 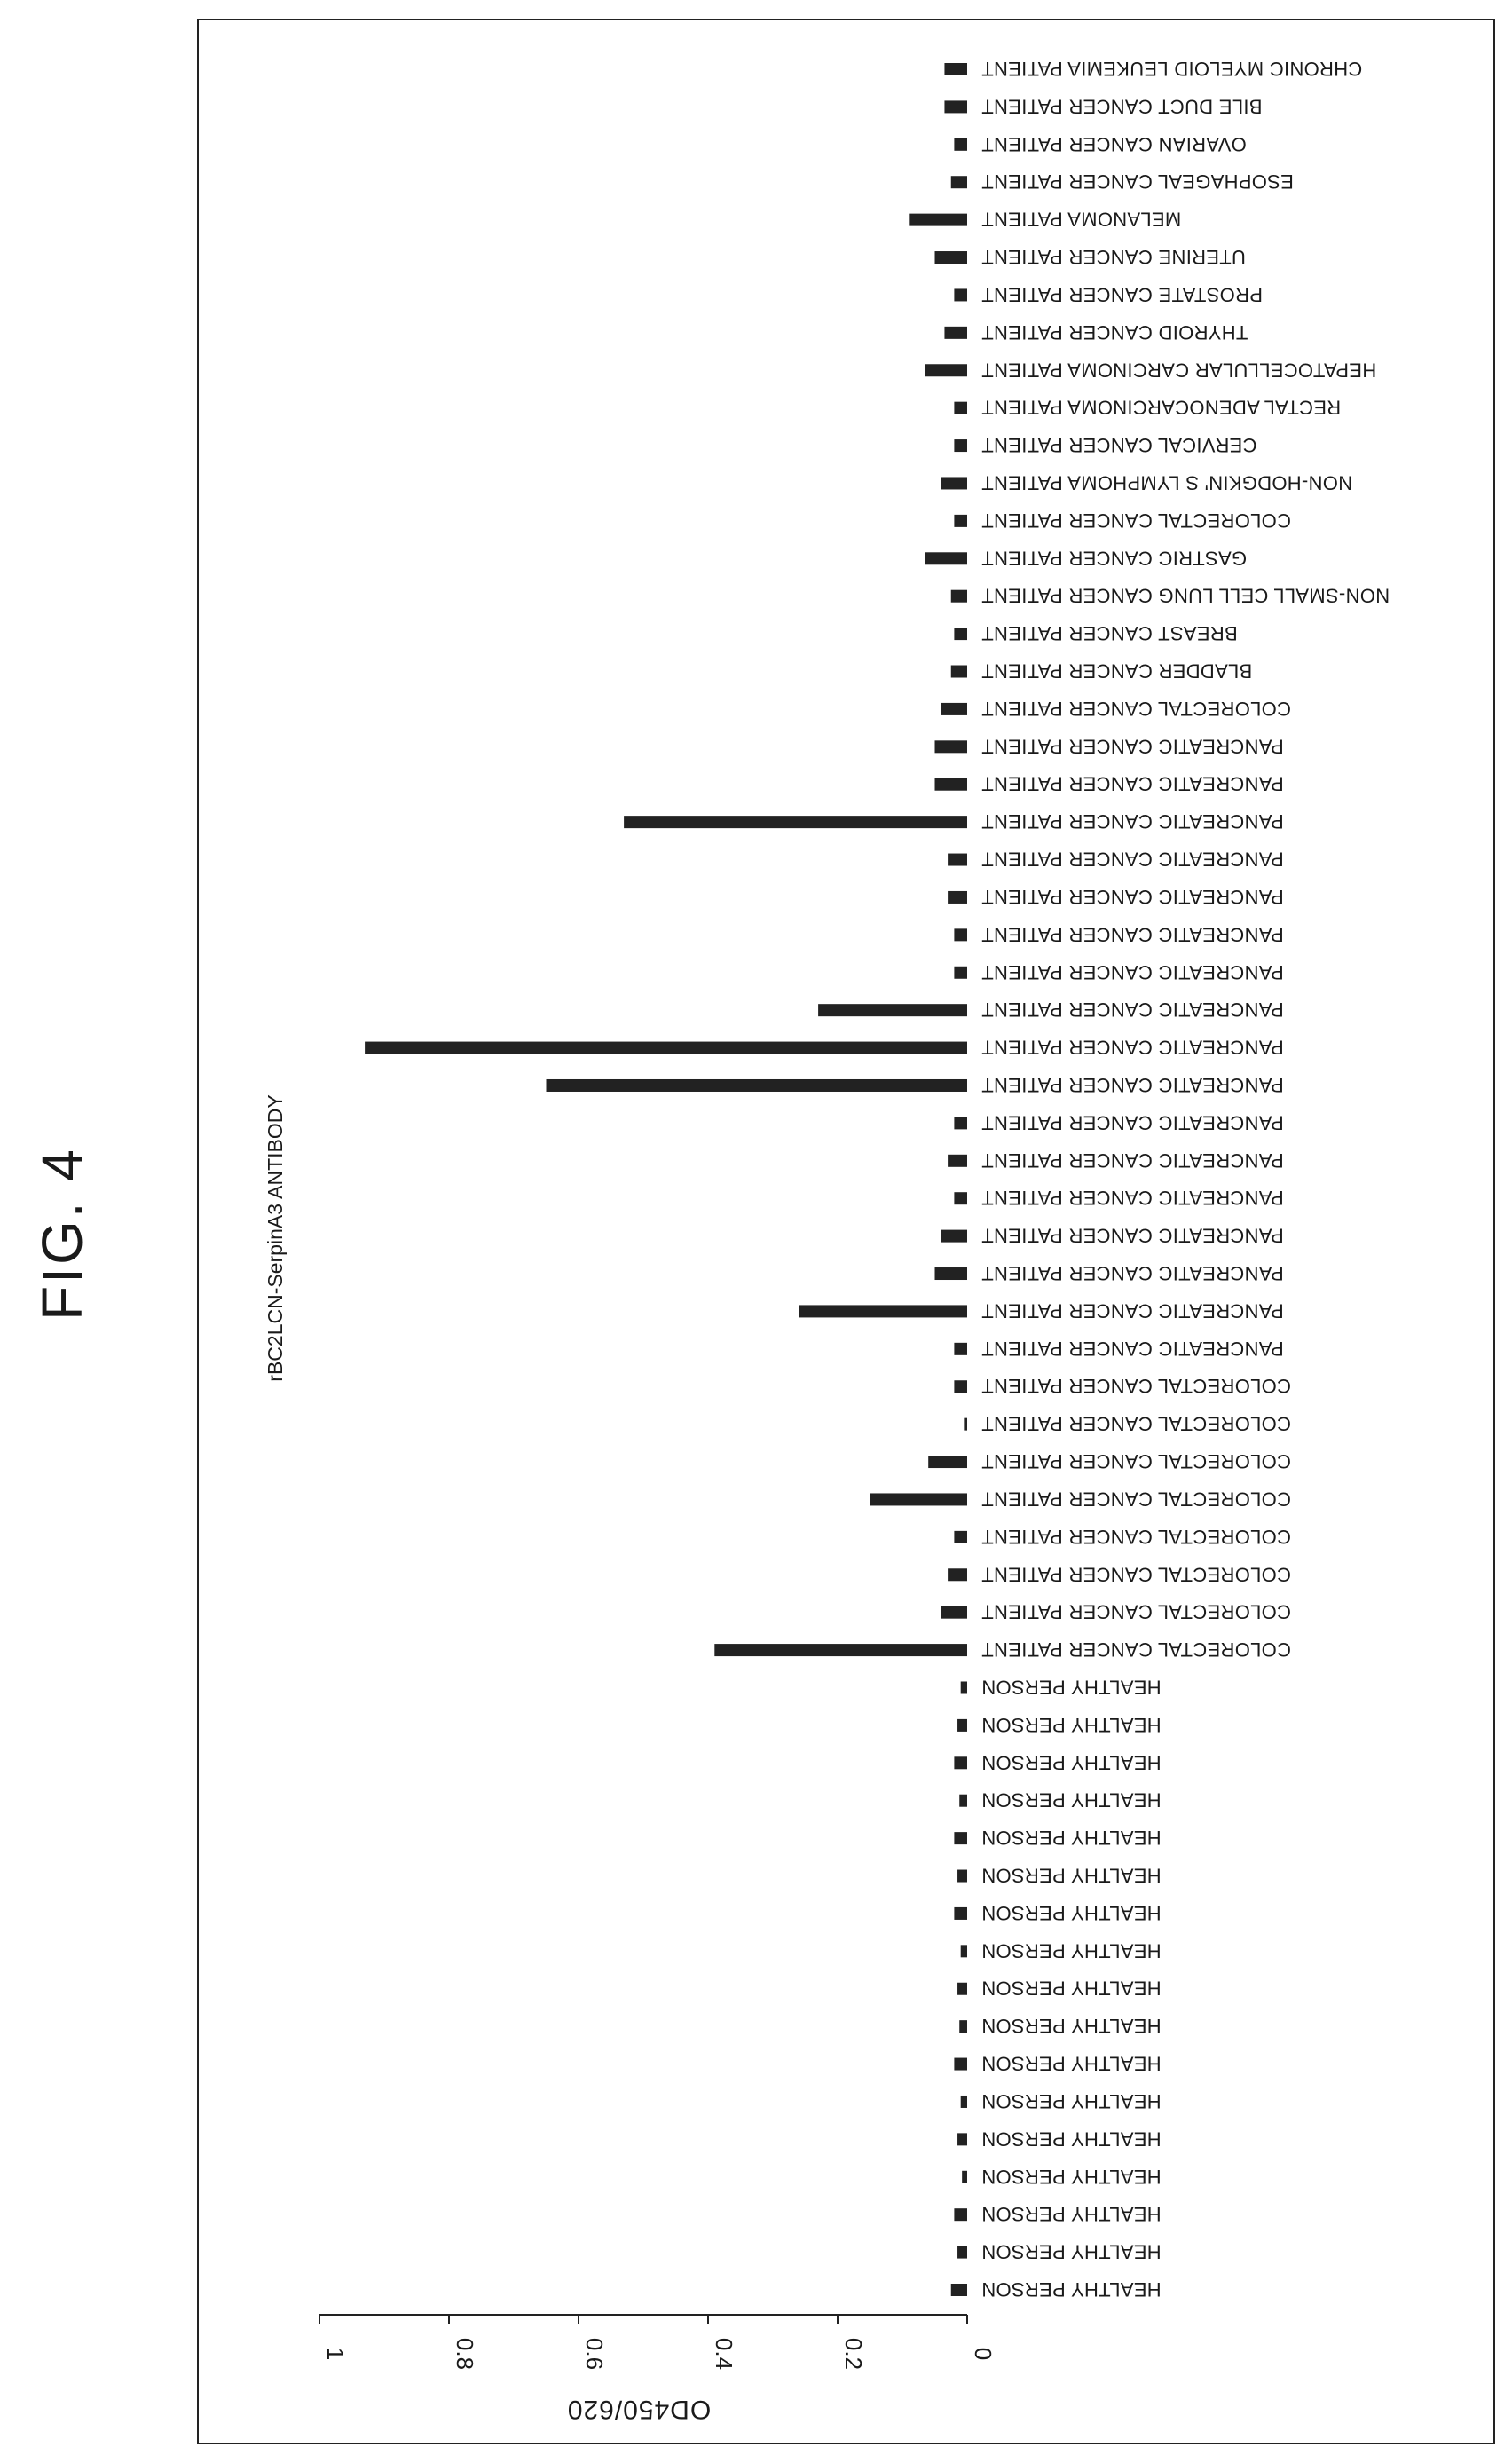 What do you see at coordinates (1114, 332) in the screenshot?
I see `category-label: THYROID CANCER PATIENT` at bounding box center [1114, 332].